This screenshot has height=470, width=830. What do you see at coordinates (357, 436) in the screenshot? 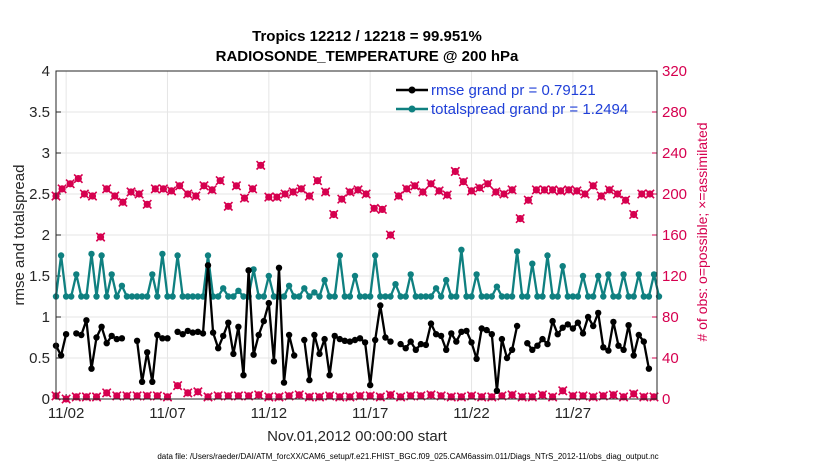
I see `x-axis-label: Nov.01,2012 00:00:00 start` at bounding box center [357, 436].